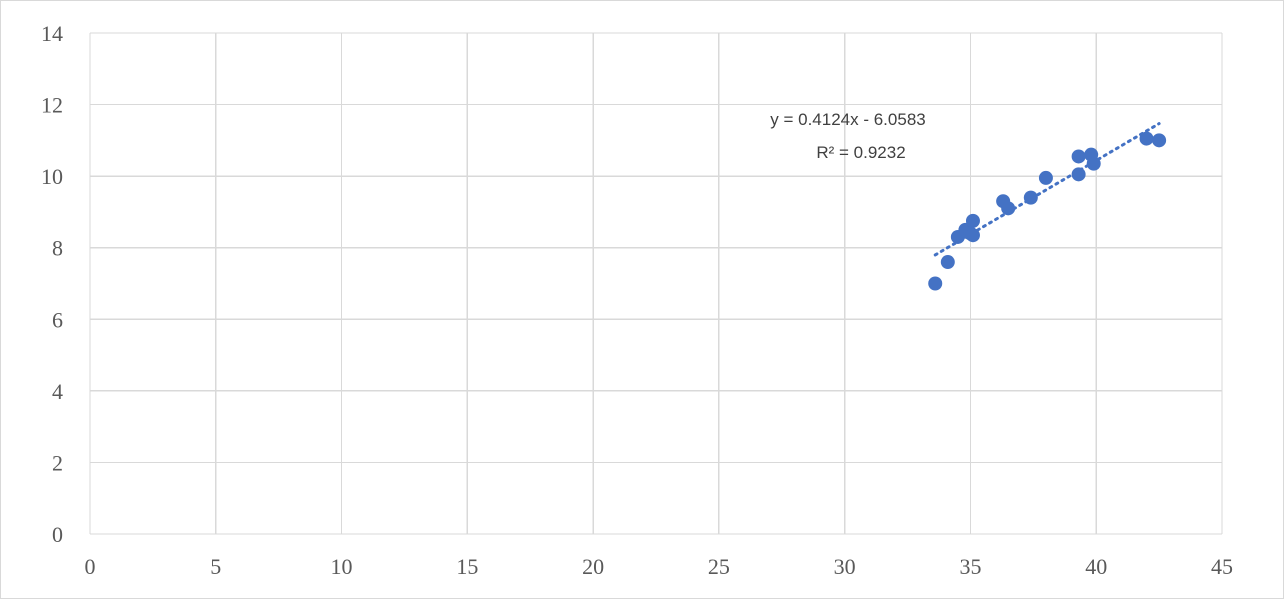  What do you see at coordinates (845, 566) in the screenshot?
I see `x-tick-label: 30` at bounding box center [845, 566].